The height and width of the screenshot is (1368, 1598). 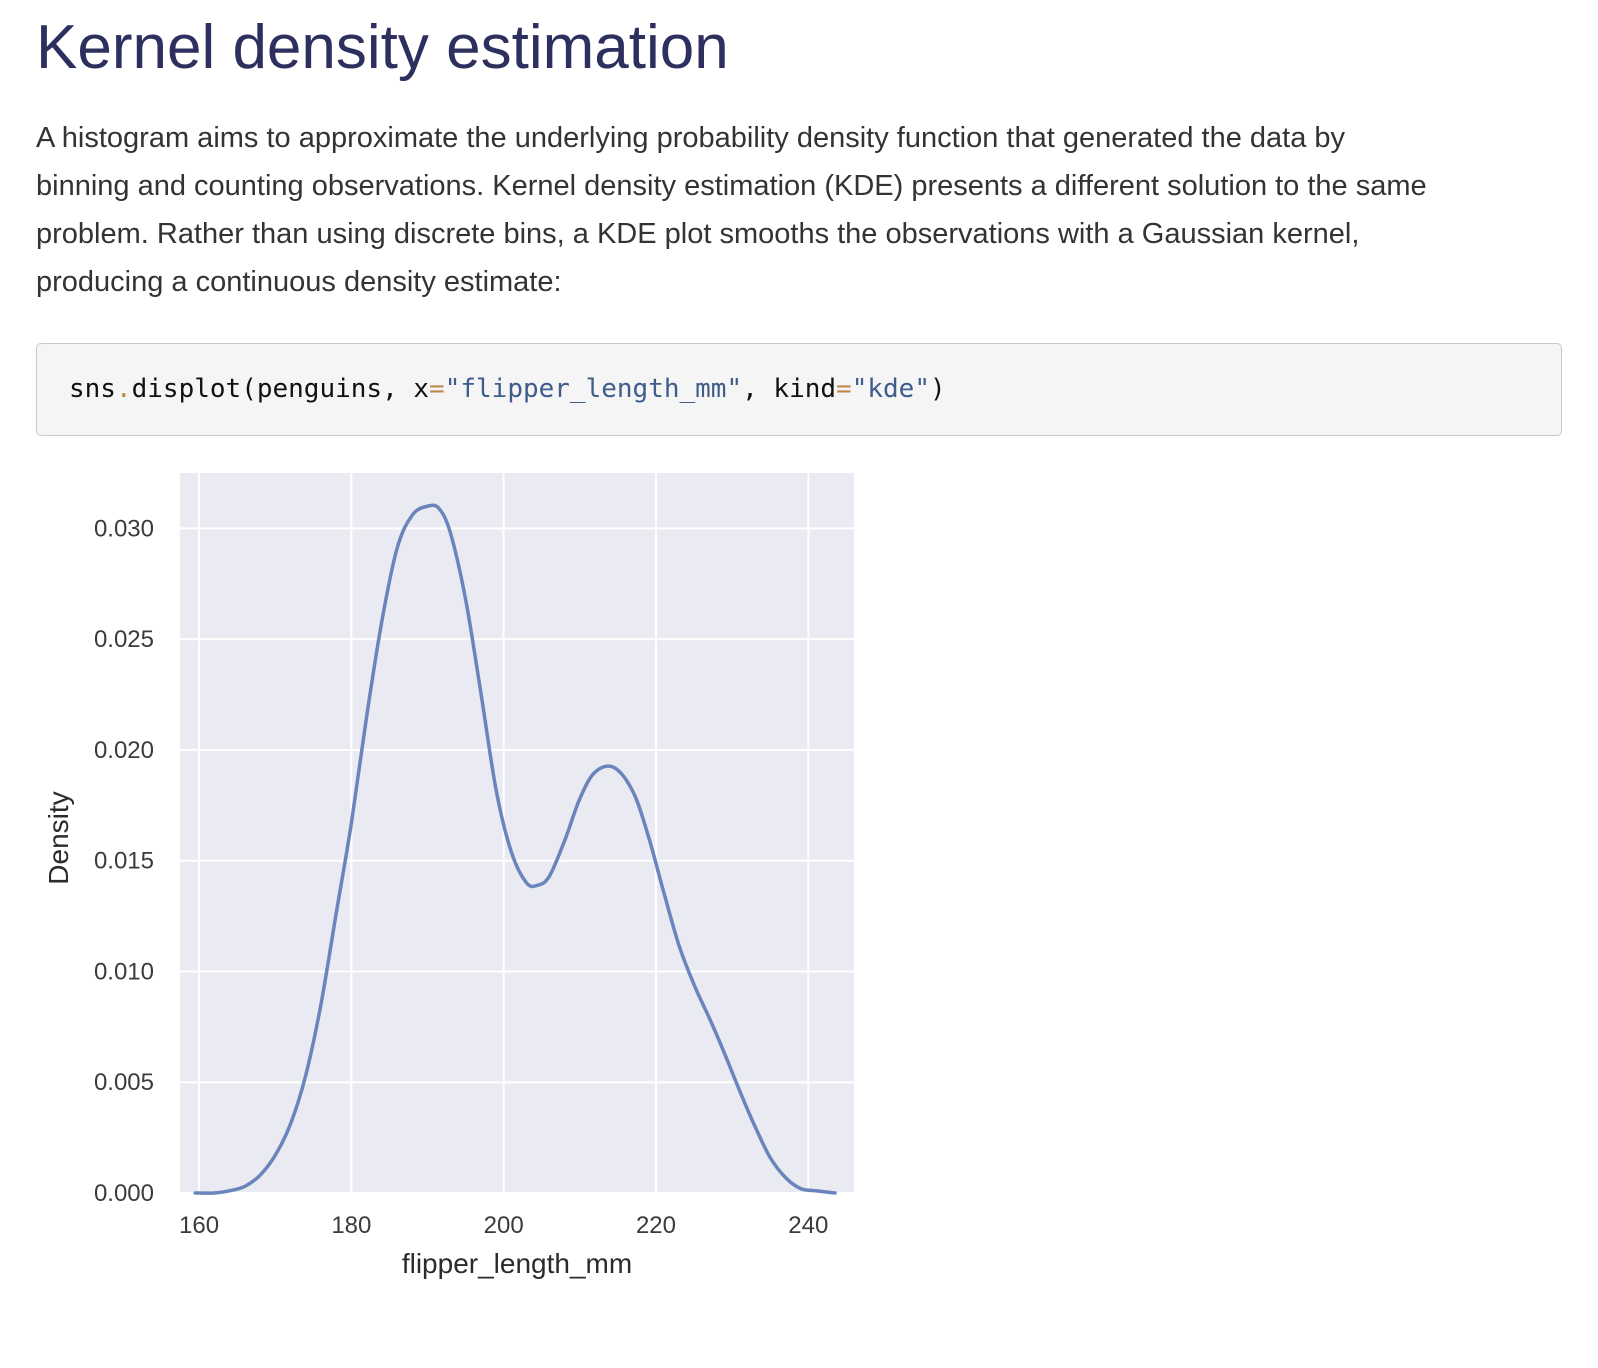 I want to click on y-tick-label: 0.000, so click(x=124, y=1193).